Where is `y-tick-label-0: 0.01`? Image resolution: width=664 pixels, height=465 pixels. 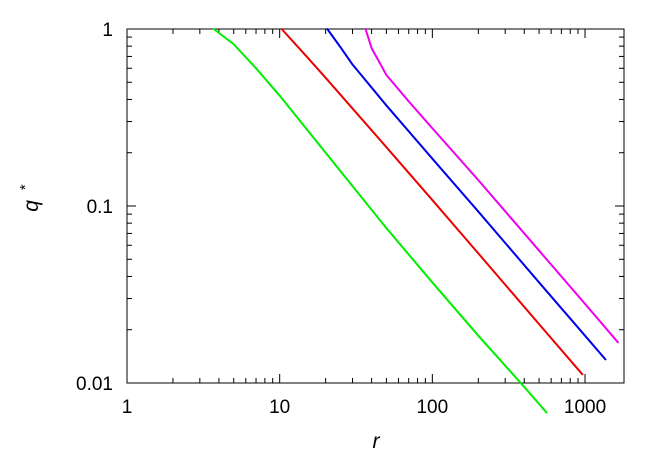 y-tick-label-0: 0.01 is located at coordinates (94, 384).